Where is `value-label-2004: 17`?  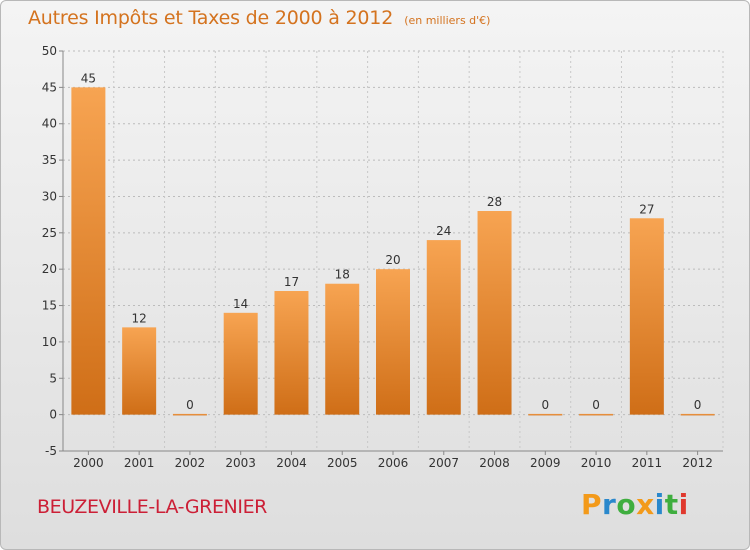 value-label-2004: 17 is located at coordinates (291, 282).